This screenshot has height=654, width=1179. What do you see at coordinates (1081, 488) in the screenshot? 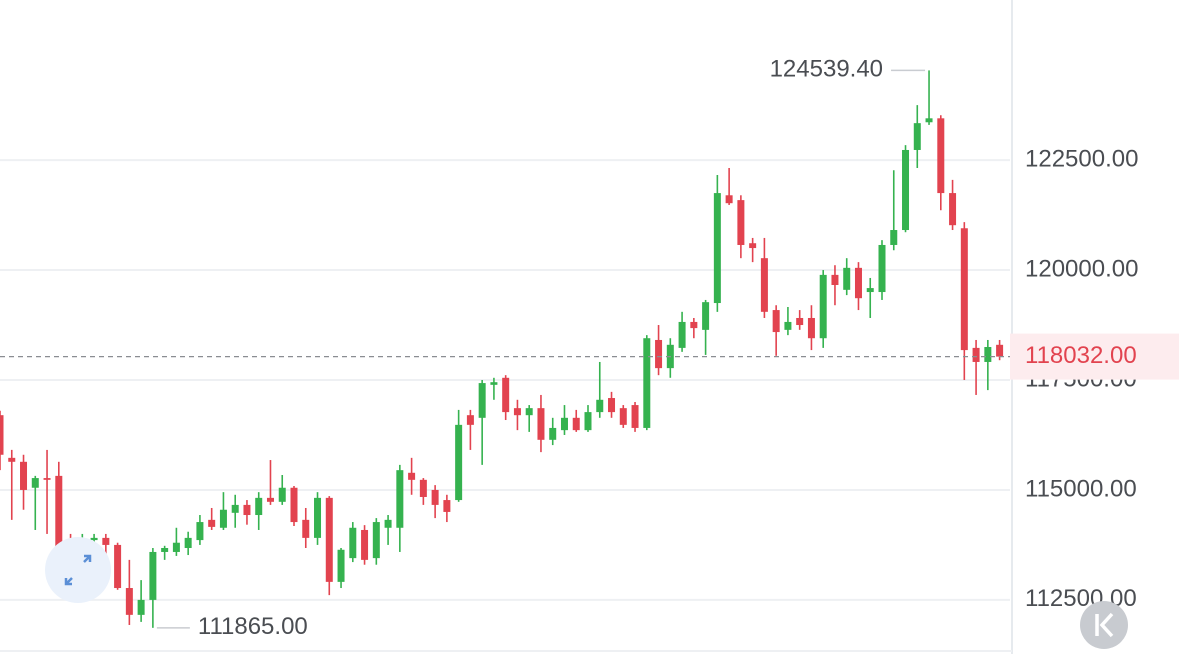
I see `y-tick-label: 115000.00` at bounding box center [1081, 488].